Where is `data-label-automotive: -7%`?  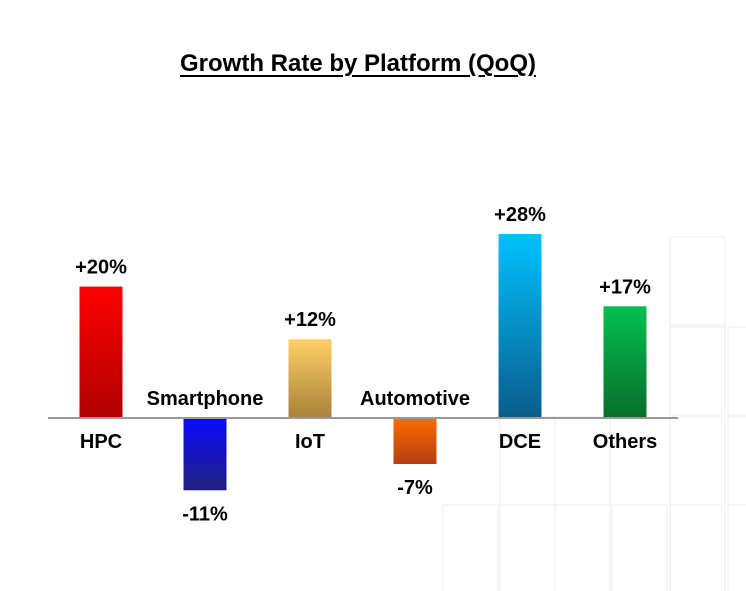
data-label-automotive: -7% is located at coordinates (415, 488).